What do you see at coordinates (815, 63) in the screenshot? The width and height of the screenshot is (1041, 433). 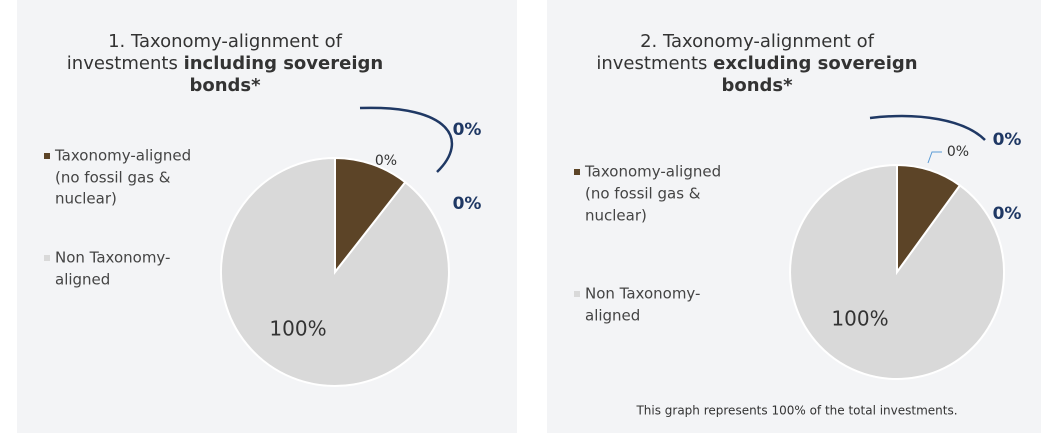 I see `title-bold: excluding sovereign` at bounding box center [815, 63].